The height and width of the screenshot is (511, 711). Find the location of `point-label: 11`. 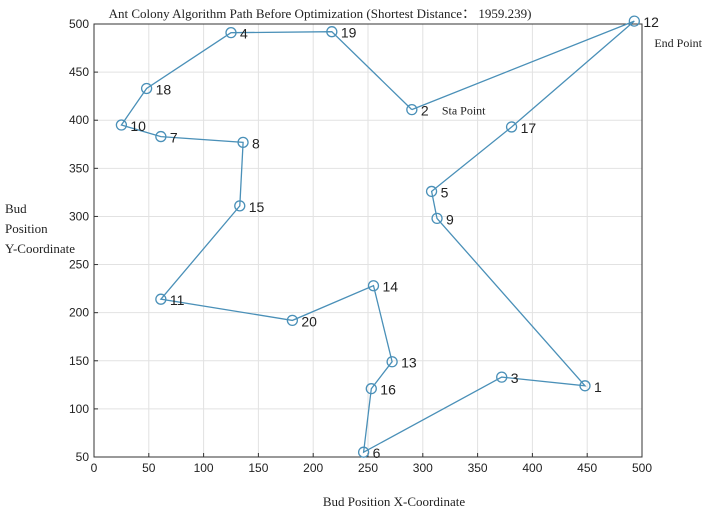

point-label: 11 is located at coordinates (177, 300).